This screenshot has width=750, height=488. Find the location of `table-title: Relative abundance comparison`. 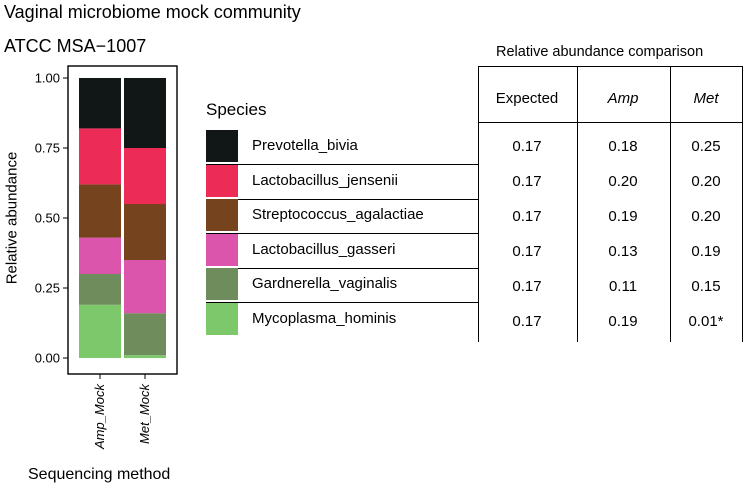

table-title: Relative abundance comparison is located at coordinates (600, 52).